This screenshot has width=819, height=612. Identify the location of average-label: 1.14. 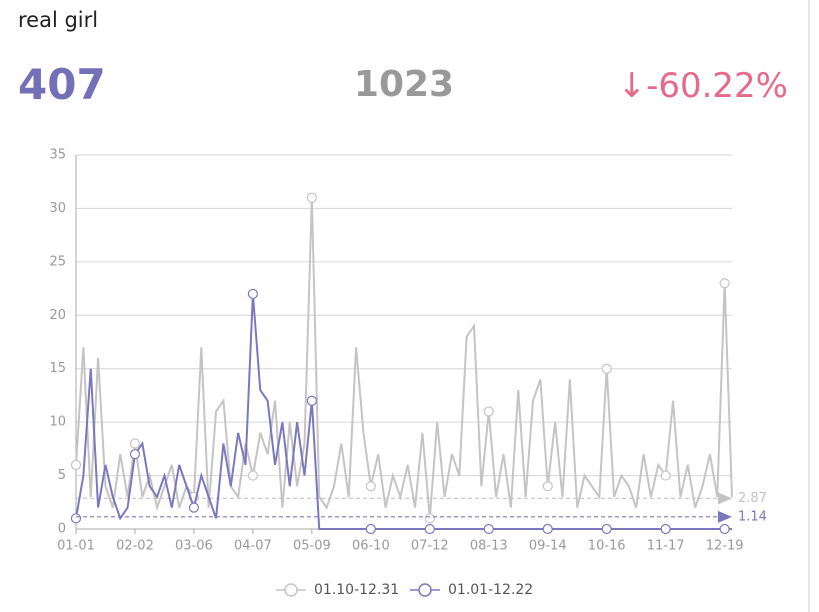
(752, 516).